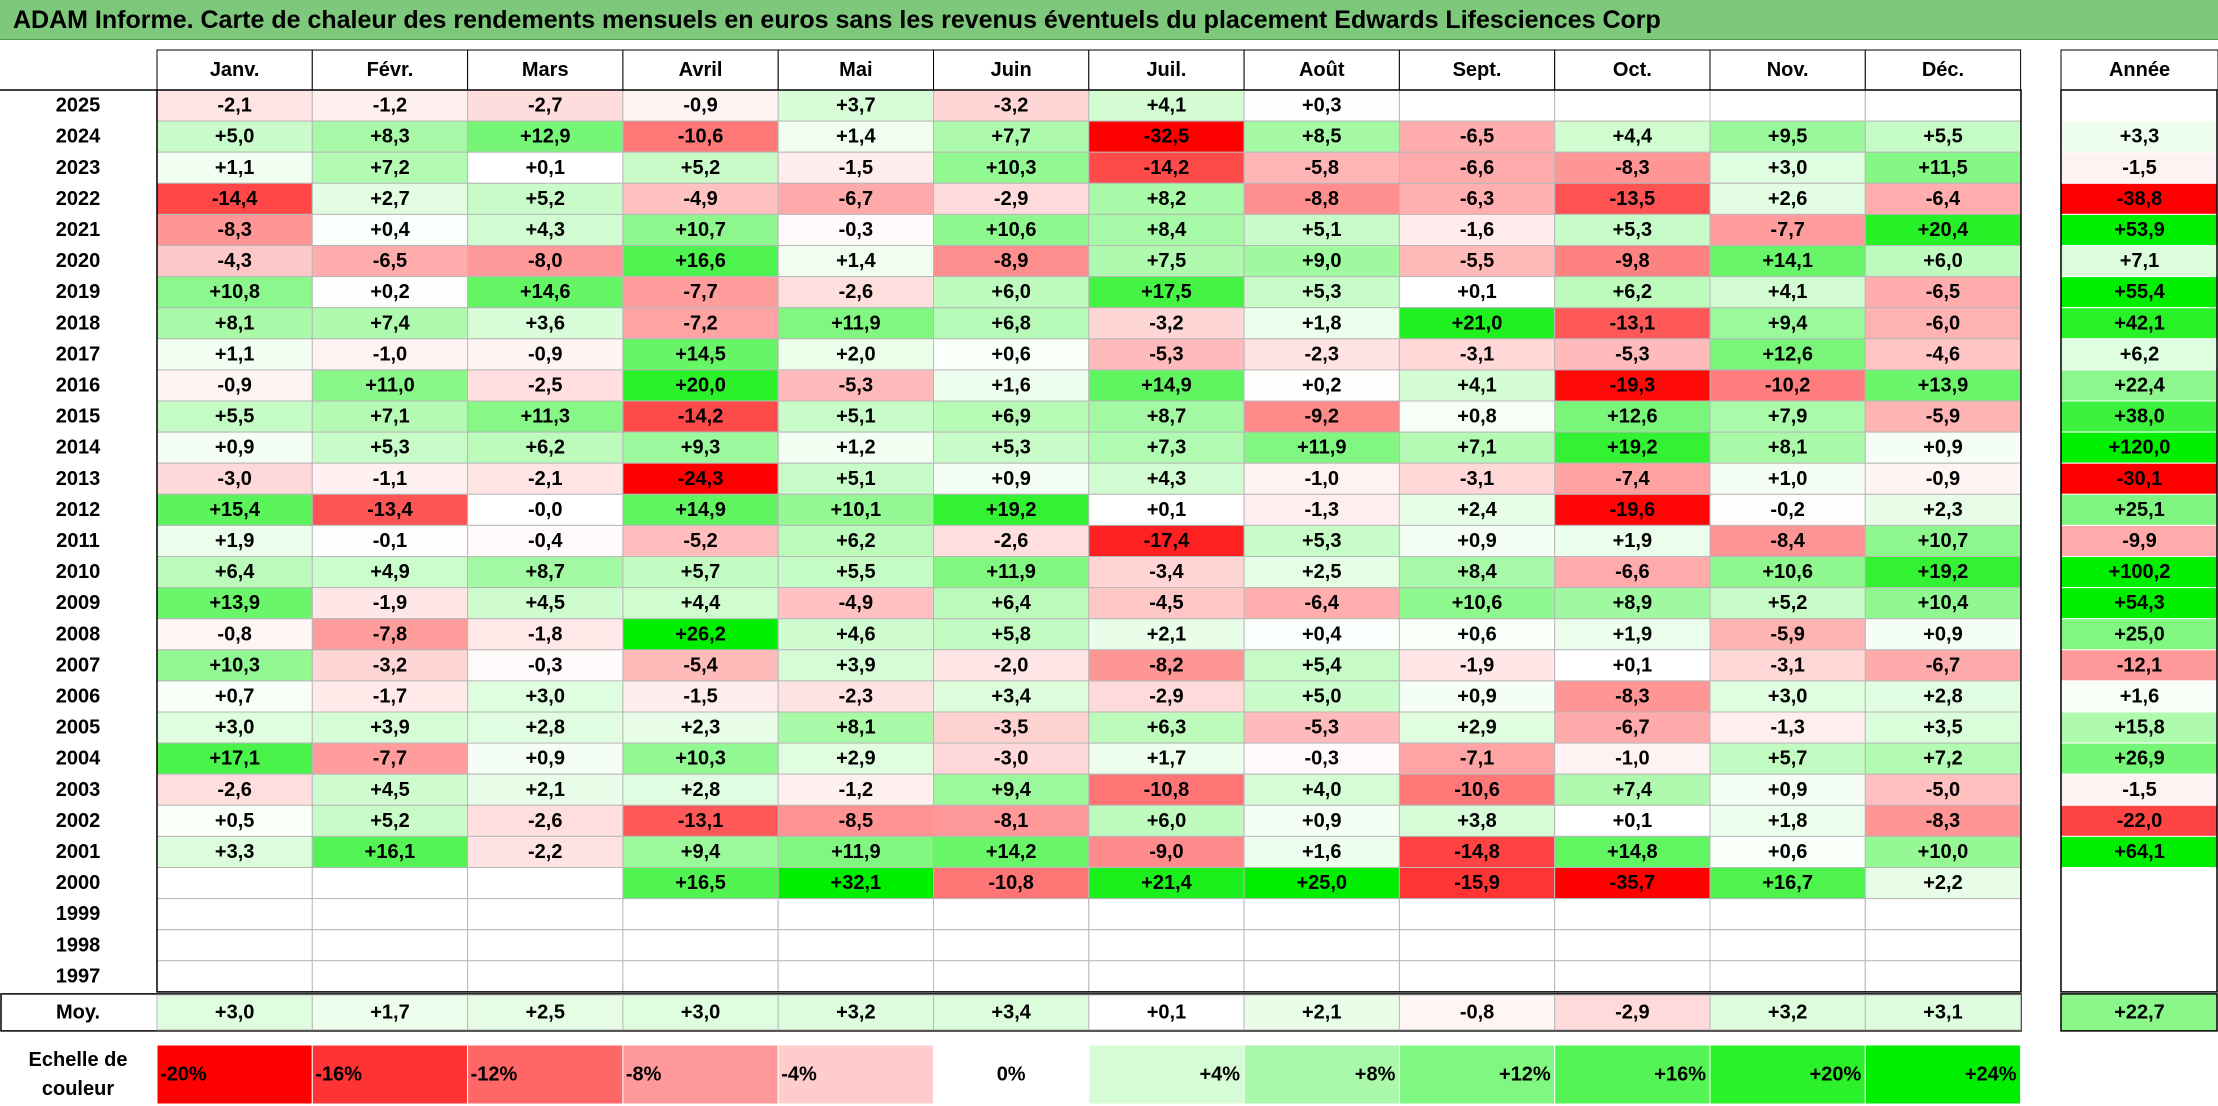 This screenshot has width=2218, height=1106. Describe the element at coordinates (78, 168) in the screenshot. I see `year-label: 2023` at that location.